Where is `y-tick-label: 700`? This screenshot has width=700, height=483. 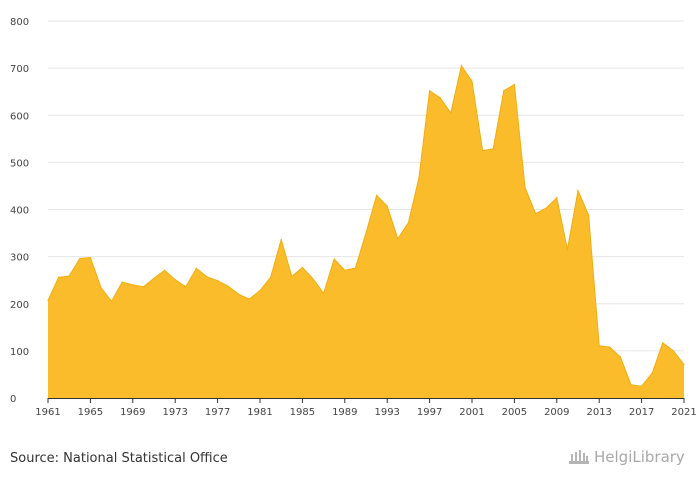
y-tick-label: 700 is located at coordinates (19, 69).